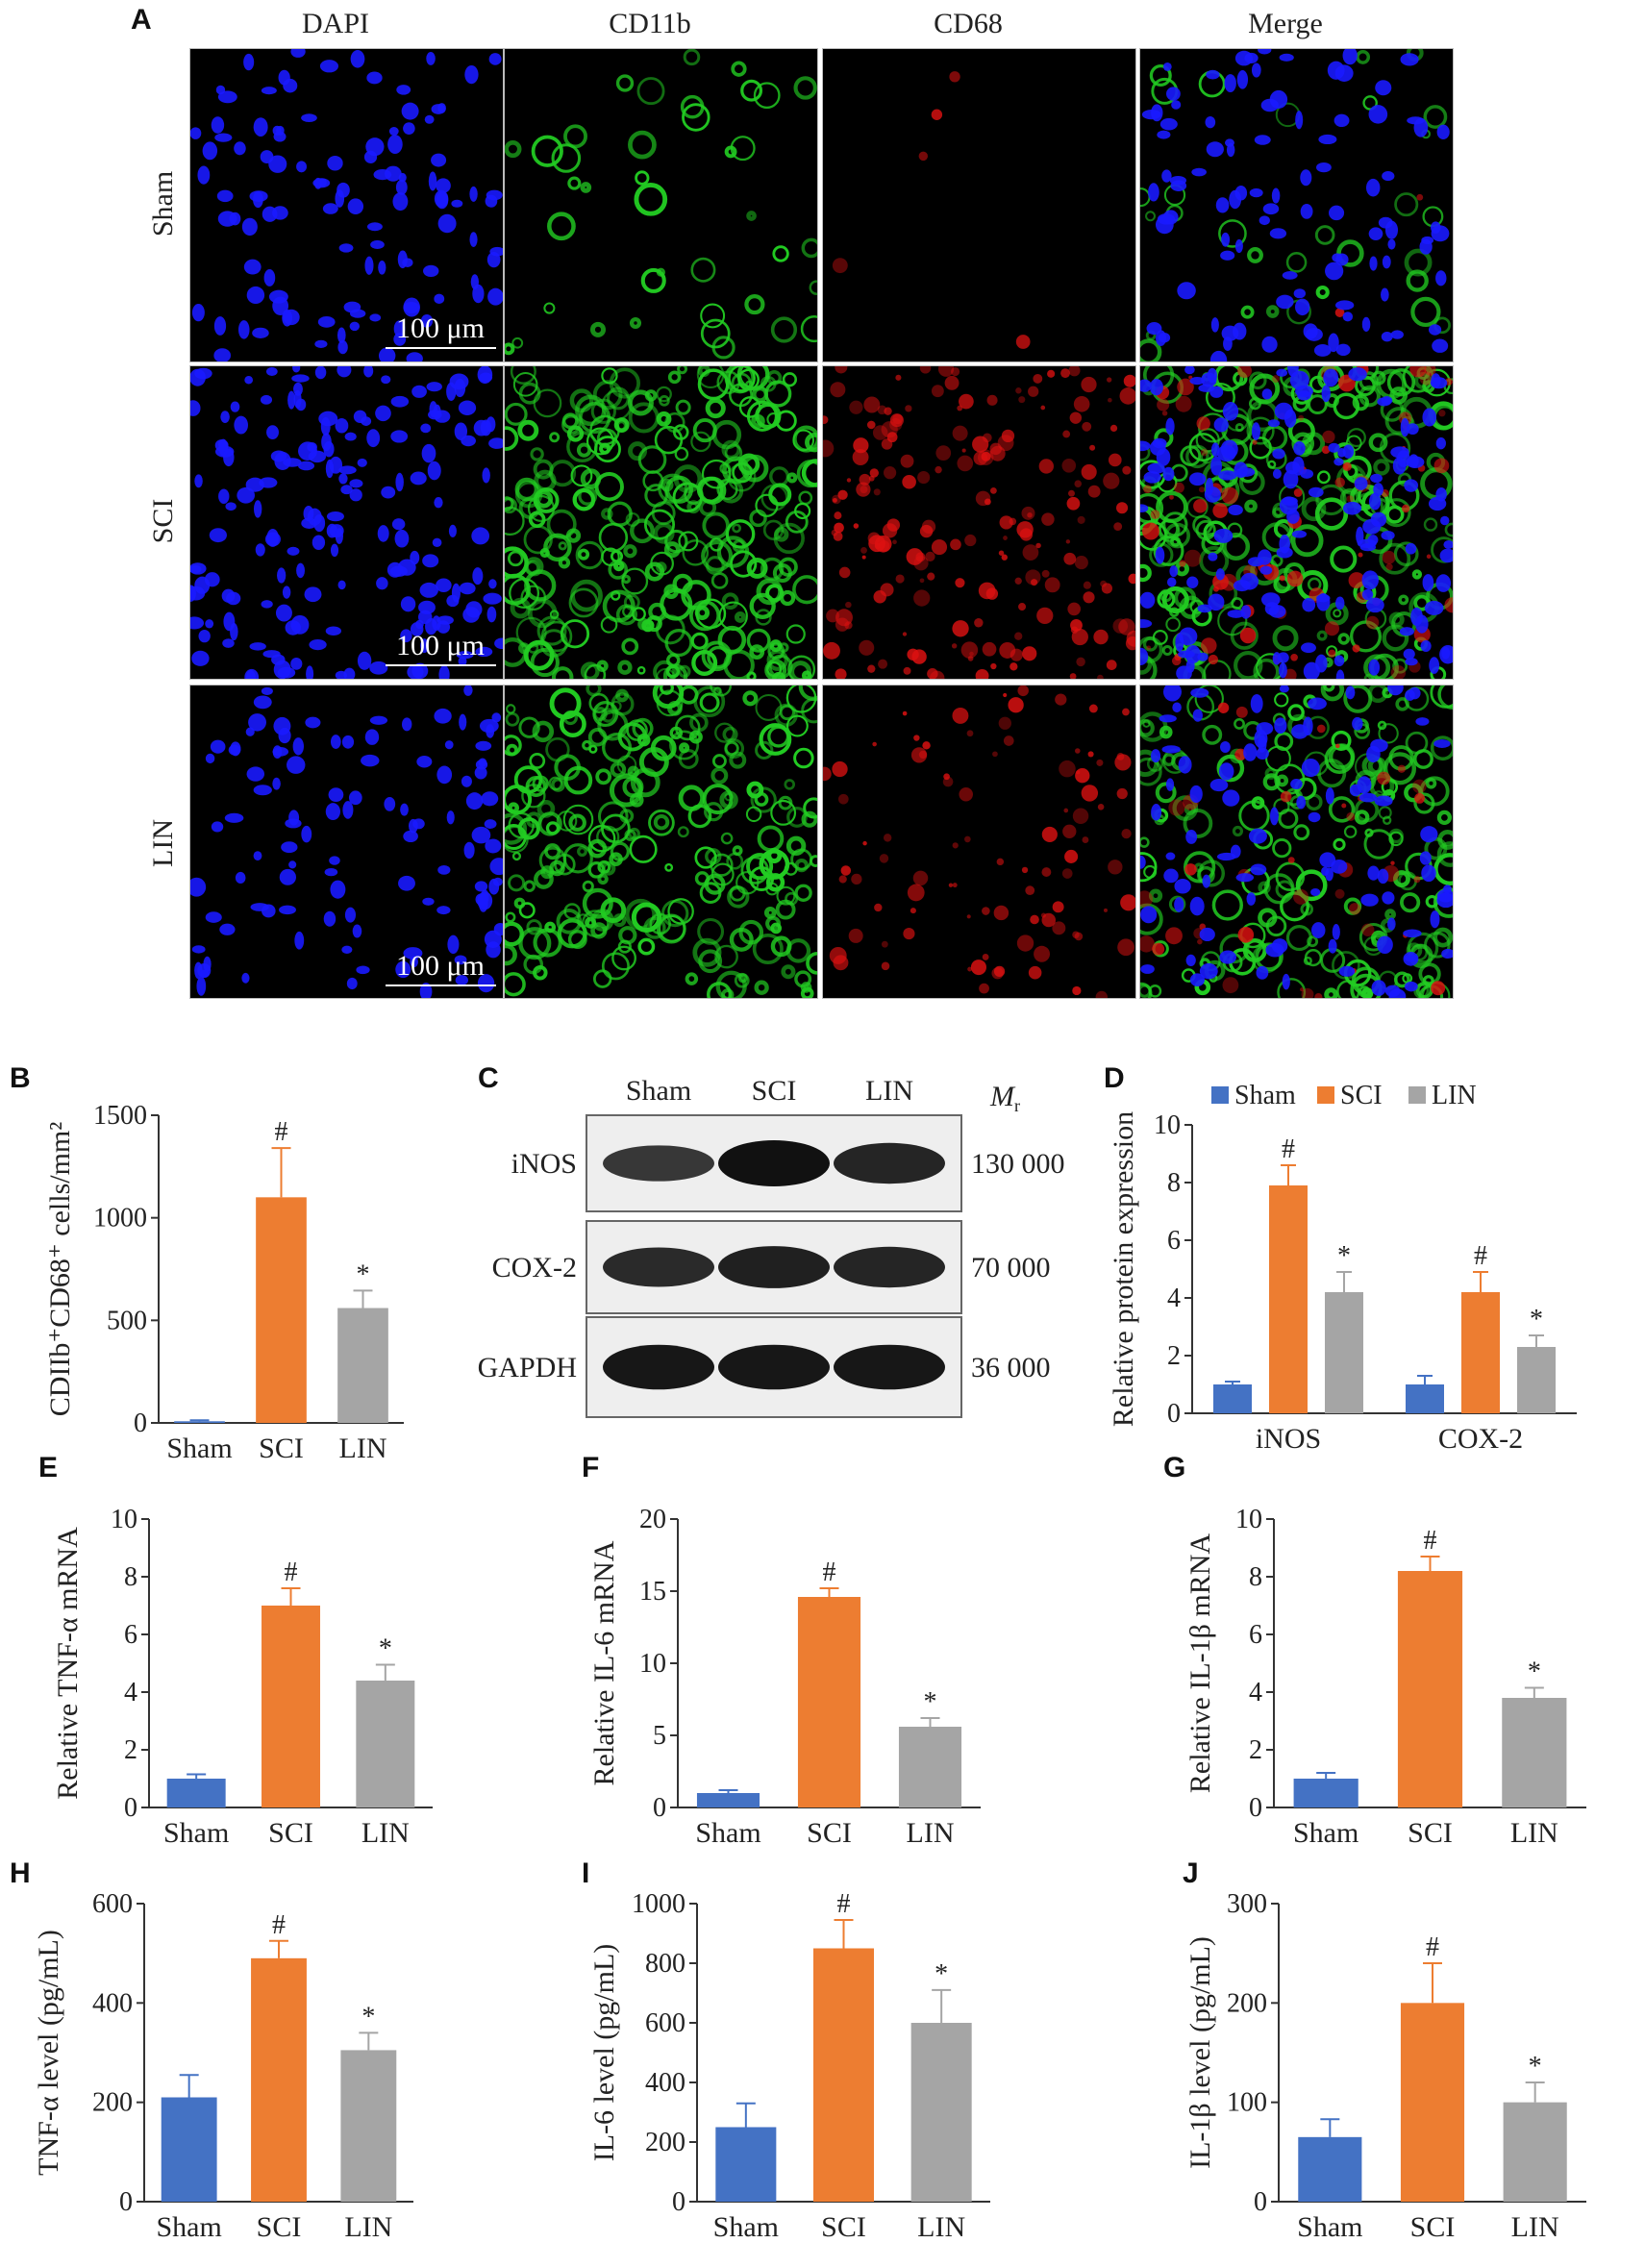 Image resolution: width=1645 pixels, height=2268 pixels. Describe the element at coordinates (1200, 1663) in the screenshot. I see `y-axis-label: Relative IL-1β mRNA` at that location.